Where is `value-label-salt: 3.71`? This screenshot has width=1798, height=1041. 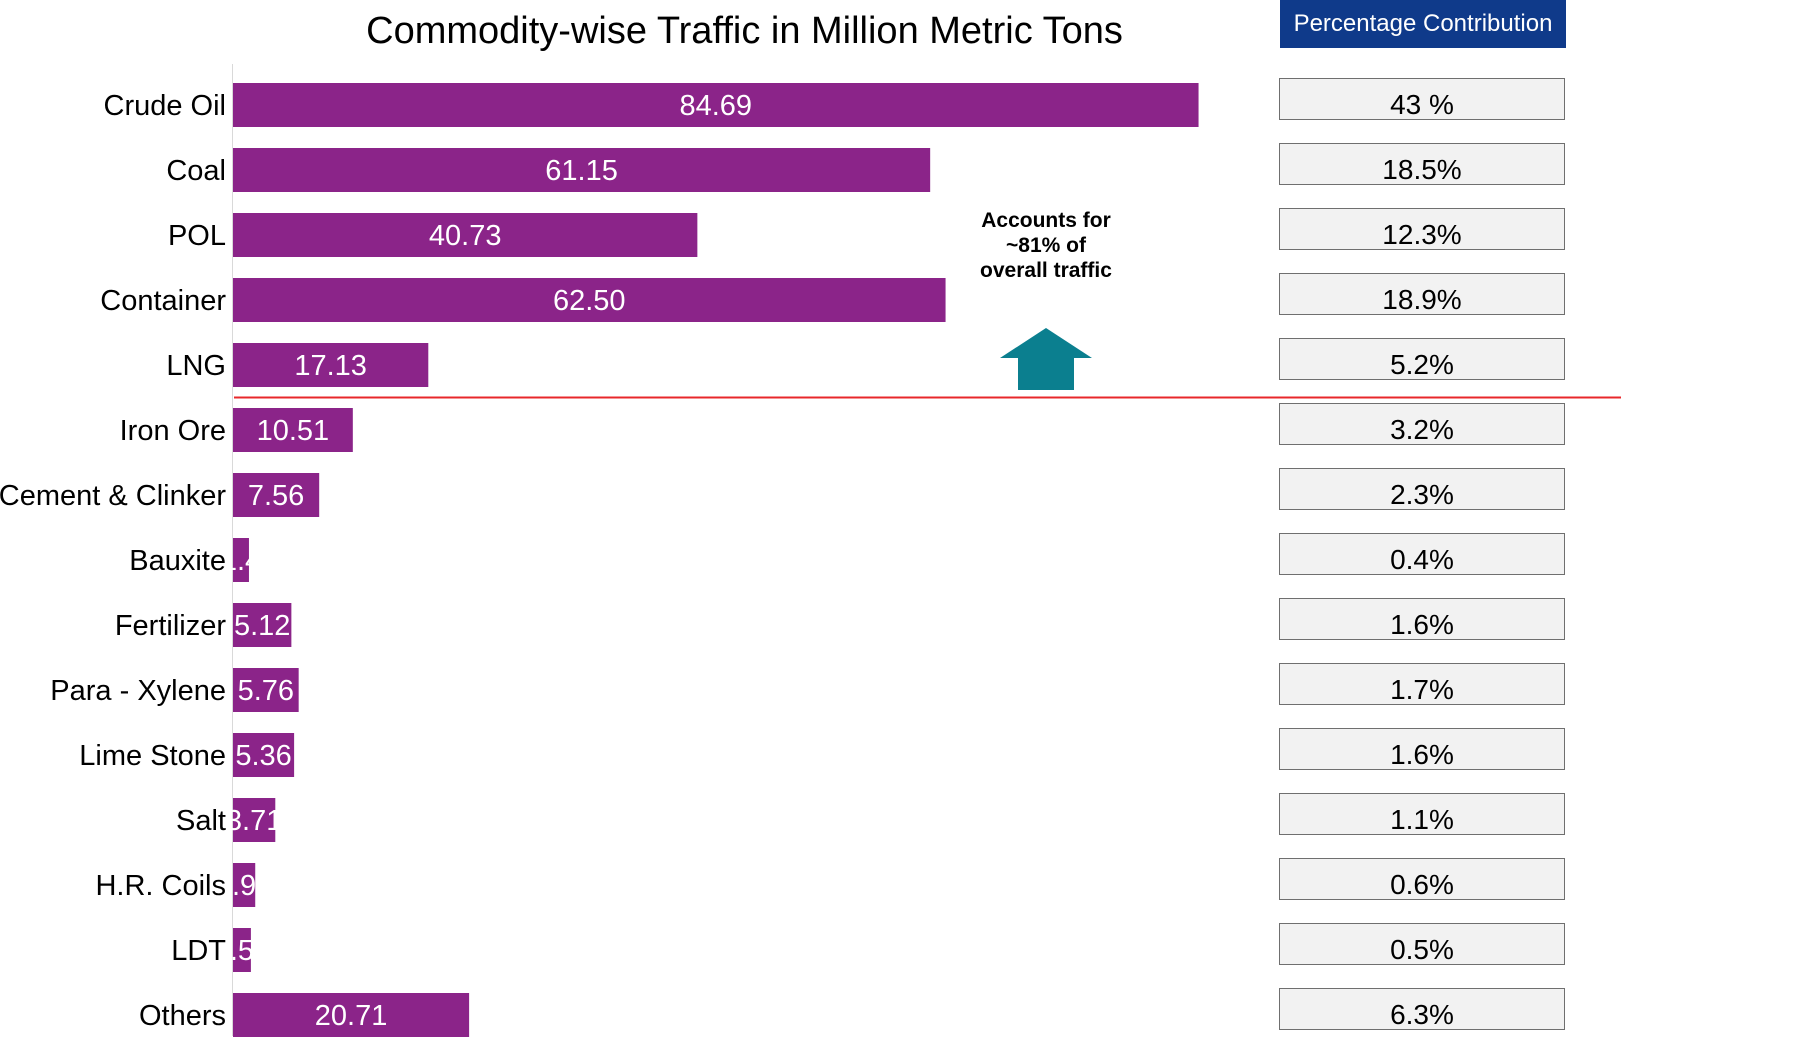 value-label-salt: 3.71 is located at coordinates (254, 821).